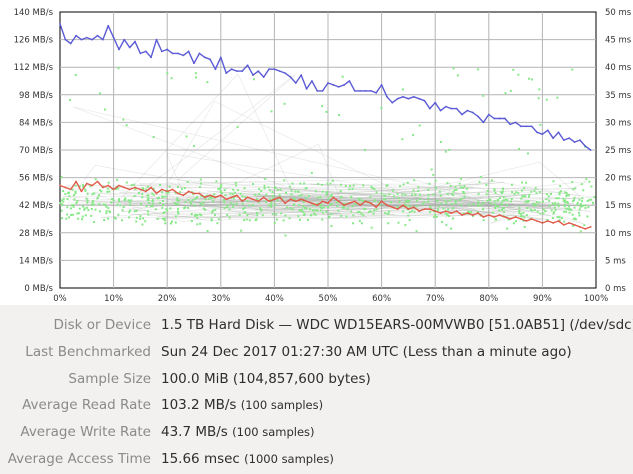 The width and height of the screenshot is (633, 474). I want to click on y-right-tick-label: 5 ms, so click(615, 261).